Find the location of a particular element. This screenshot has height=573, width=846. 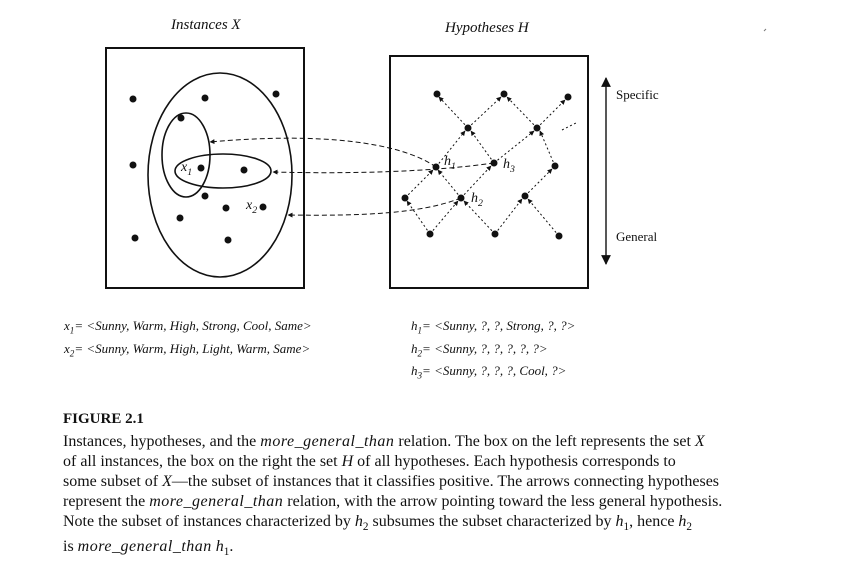

instance-dots is located at coordinates (204, 167).